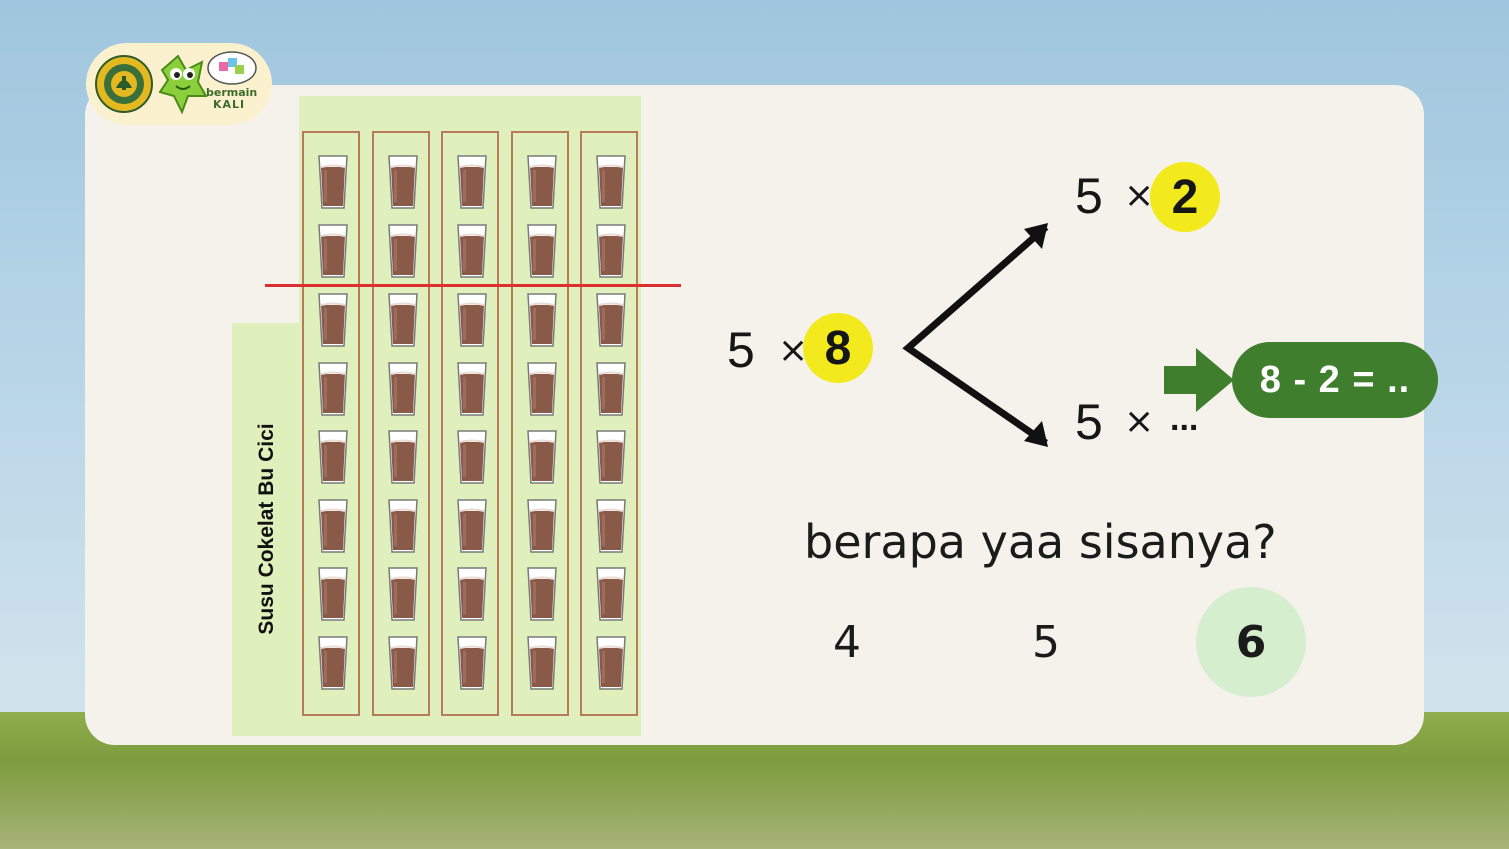  Describe the element at coordinates (1199, 380) in the screenshot. I see `right-arrow-icon` at that location.